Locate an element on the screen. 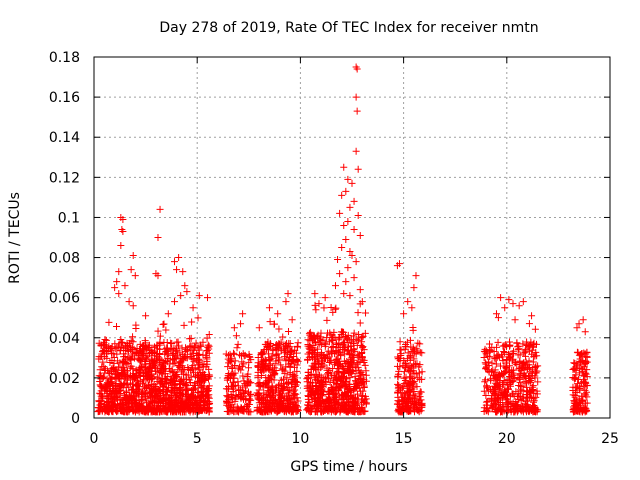 This screenshot has height=480, width=640. y-axis-label: ROTI / TECUs is located at coordinates (15, 238).